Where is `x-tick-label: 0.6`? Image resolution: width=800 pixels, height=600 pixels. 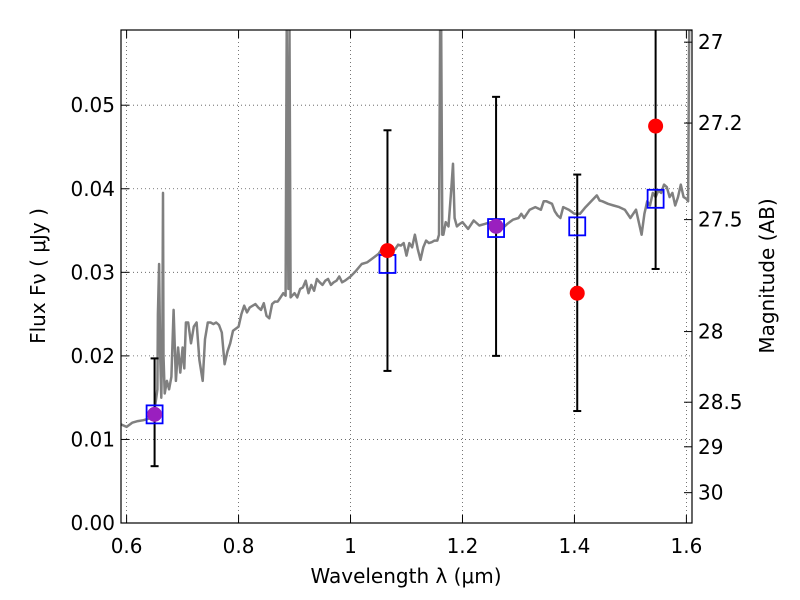
x-tick-label: 0.6 is located at coordinates (127, 546).